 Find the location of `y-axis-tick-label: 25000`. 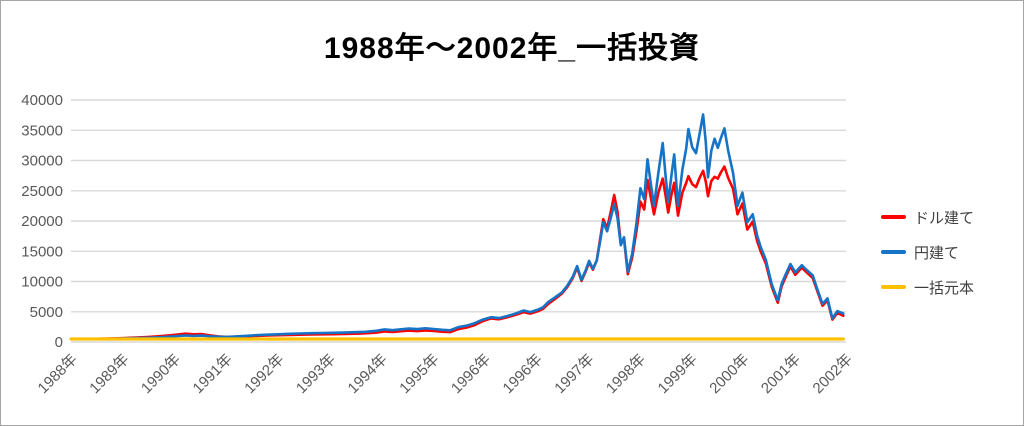

y-axis-tick-label: 25000 is located at coordinates (42, 191).